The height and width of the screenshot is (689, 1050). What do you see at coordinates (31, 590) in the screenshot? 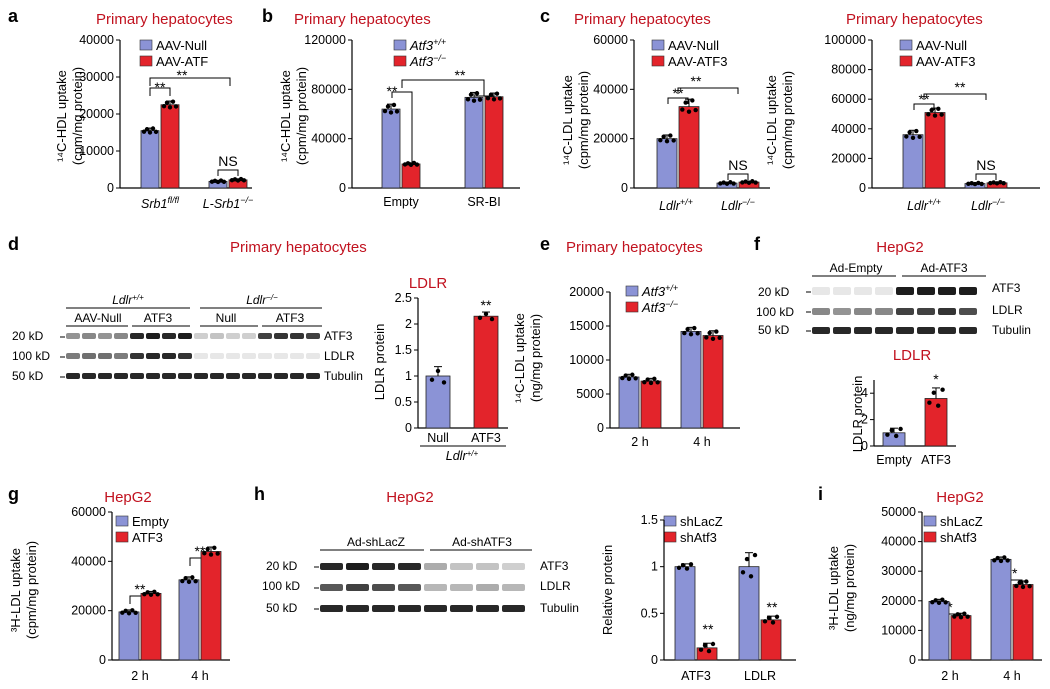
I see `panel-g-ylabel-unit: (cpm/mg protein)` at bounding box center [31, 590].